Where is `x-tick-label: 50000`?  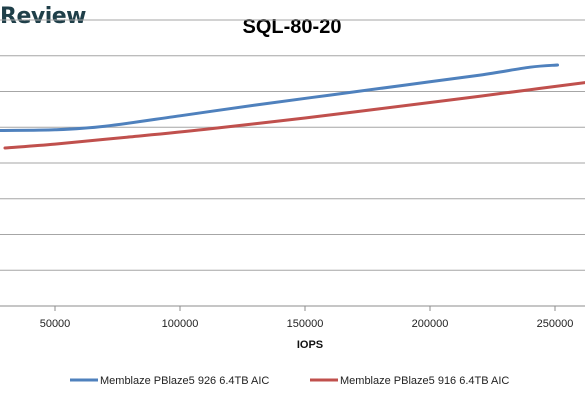 x-tick-label: 50000 is located at coordinates (55, 324).